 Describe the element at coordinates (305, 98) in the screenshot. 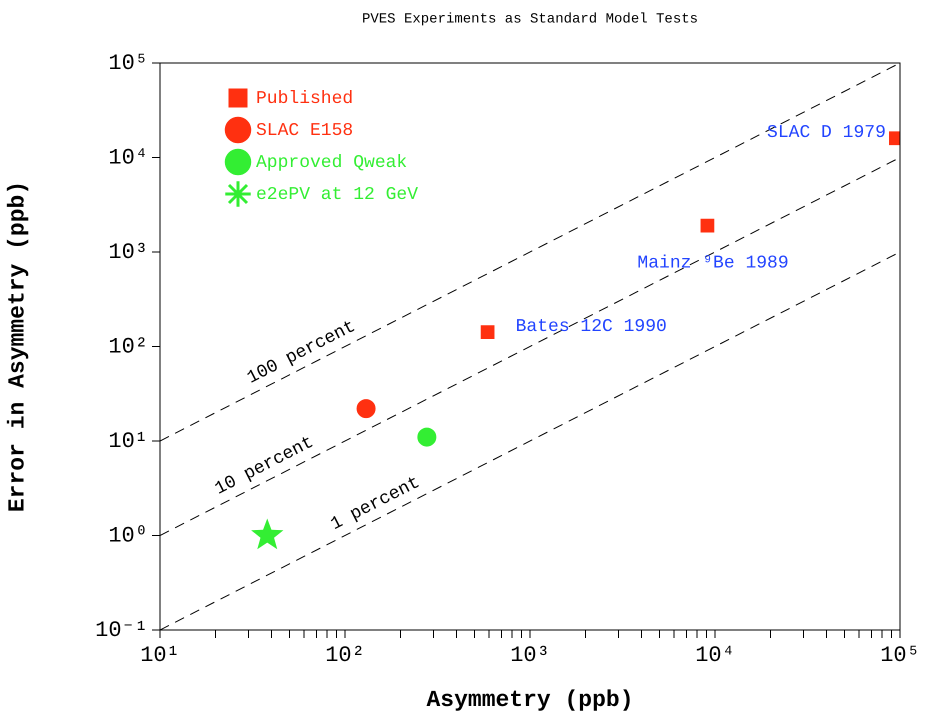

I see `legend-label: Published` at that location.